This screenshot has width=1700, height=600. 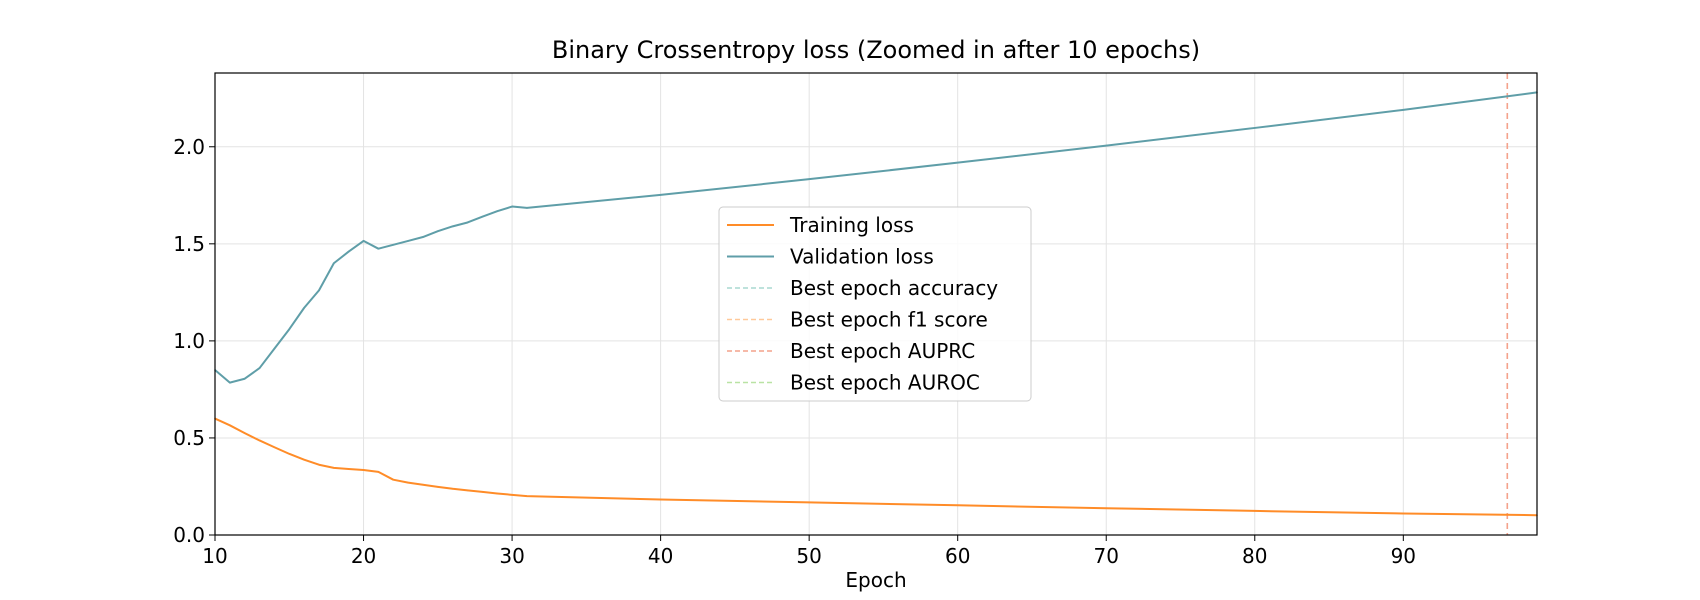 What do you see at coordinates (1403, 556) in the screenshot?
I see `x-tick-label: 90` at bounding box center [1403, 556].